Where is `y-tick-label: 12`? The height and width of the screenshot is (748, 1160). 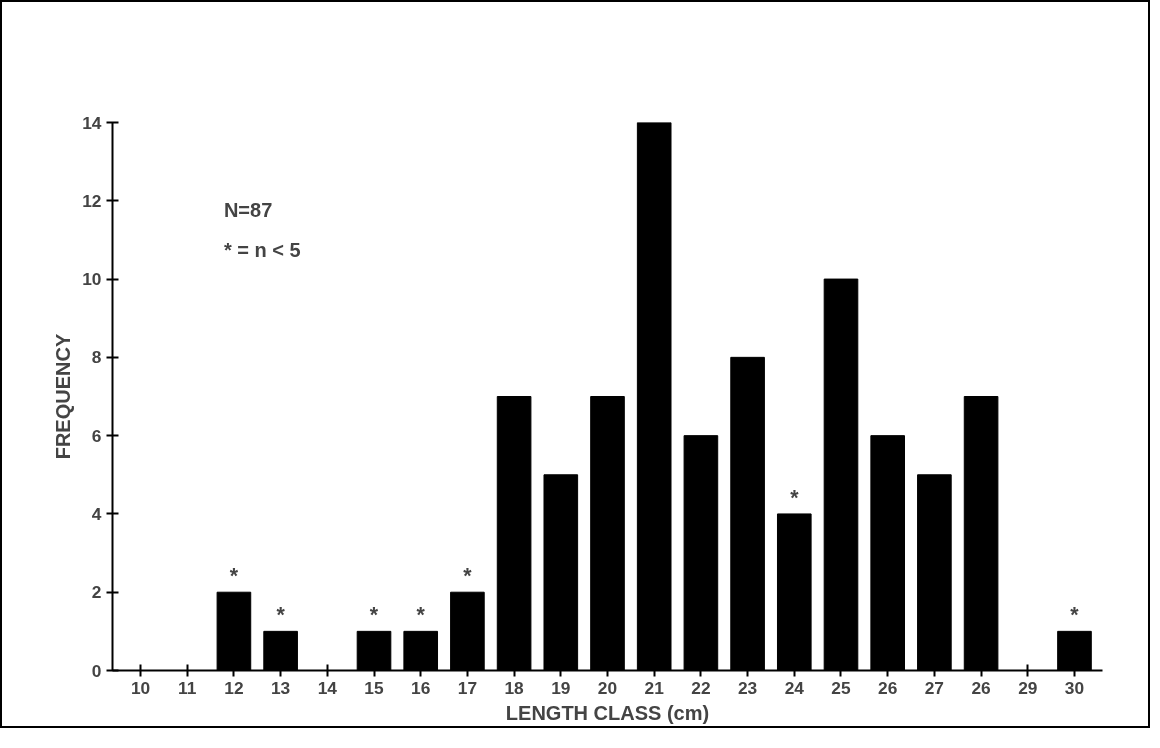 y-tick-label: 12 is located at coordinates (92, 200).